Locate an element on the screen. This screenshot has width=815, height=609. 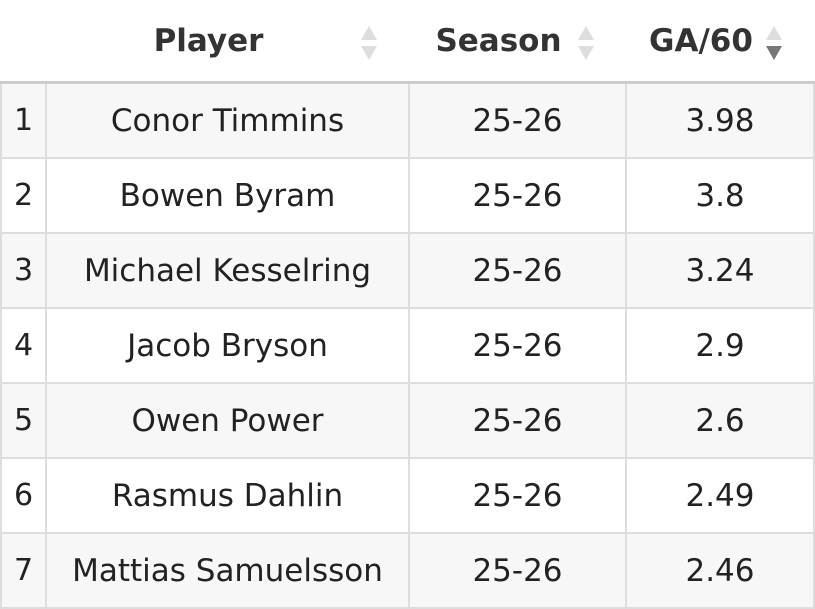
table-cell: Rasmus Dahlin is located at coordinates (228, 496).